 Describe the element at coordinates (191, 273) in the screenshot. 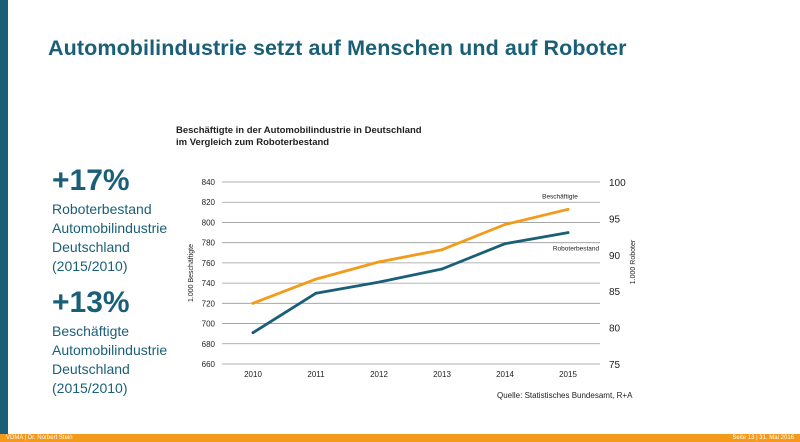

I see `y-left-axis-label: 1.000 Beschäftigte` at that location.